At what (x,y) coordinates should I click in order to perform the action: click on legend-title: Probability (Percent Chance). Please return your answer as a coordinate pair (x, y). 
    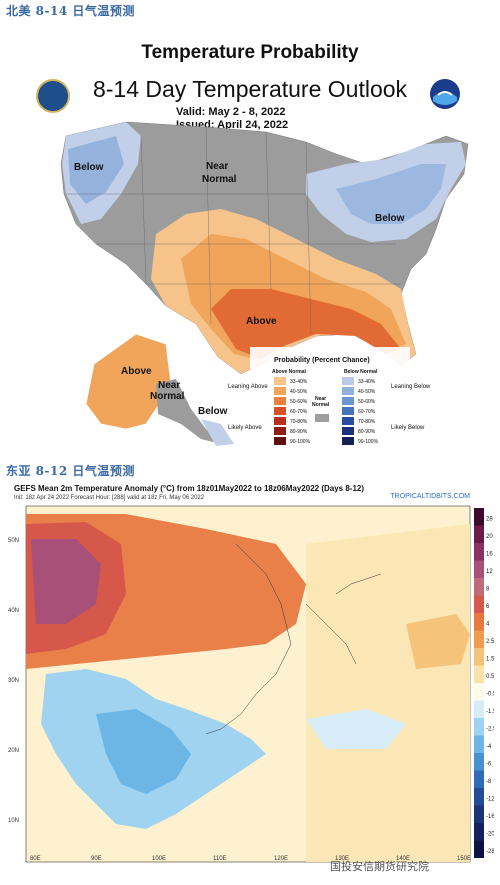
    Looking at the image, I should click on (322, 360).